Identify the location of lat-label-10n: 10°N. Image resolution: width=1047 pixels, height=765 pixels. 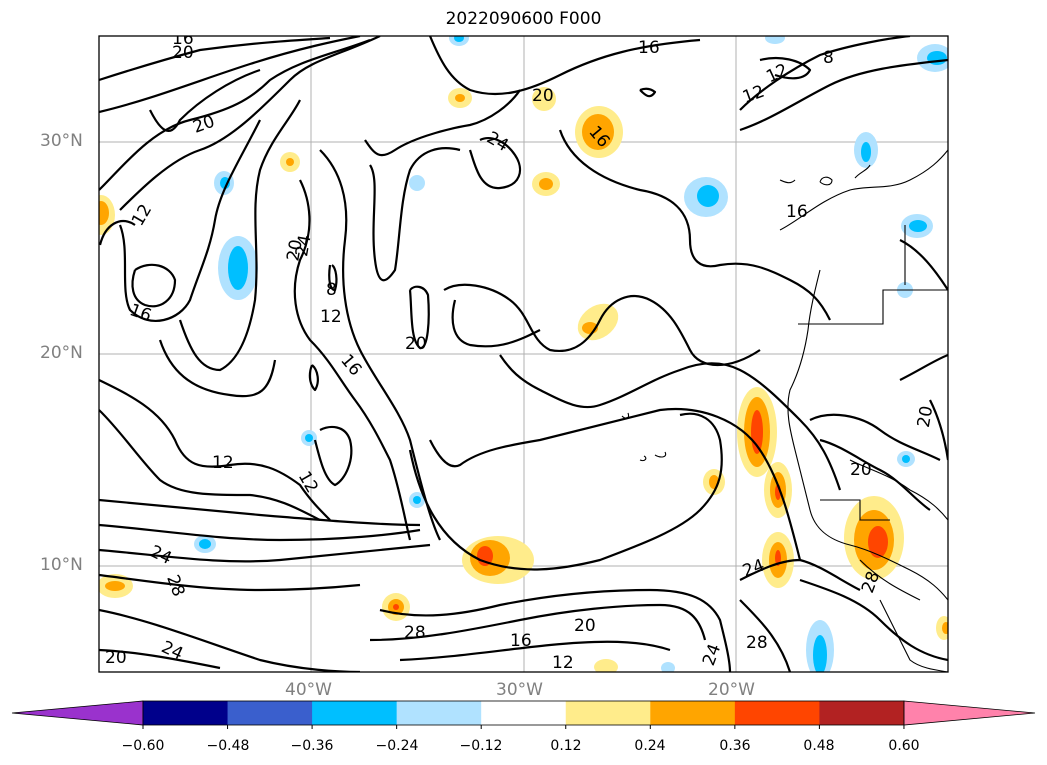
(61, 565).